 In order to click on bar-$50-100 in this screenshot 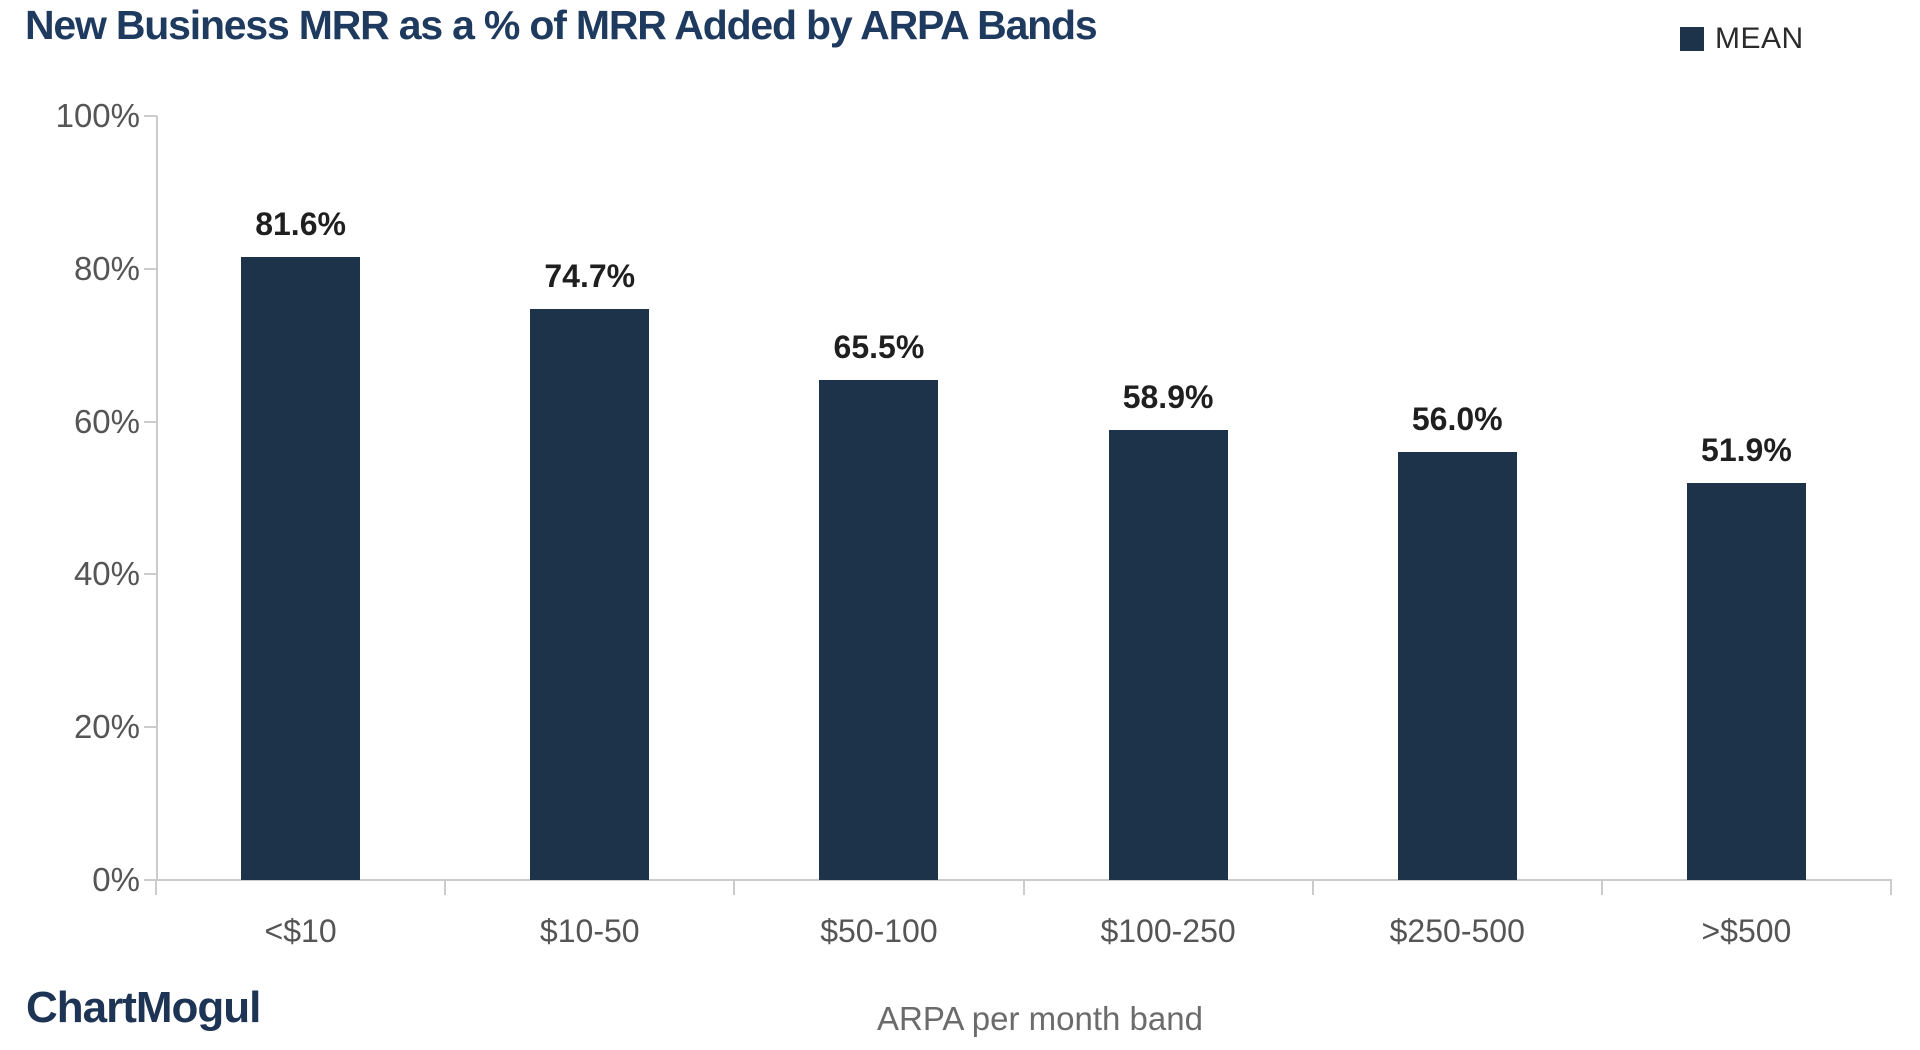, I will do `click(879, 629)`.